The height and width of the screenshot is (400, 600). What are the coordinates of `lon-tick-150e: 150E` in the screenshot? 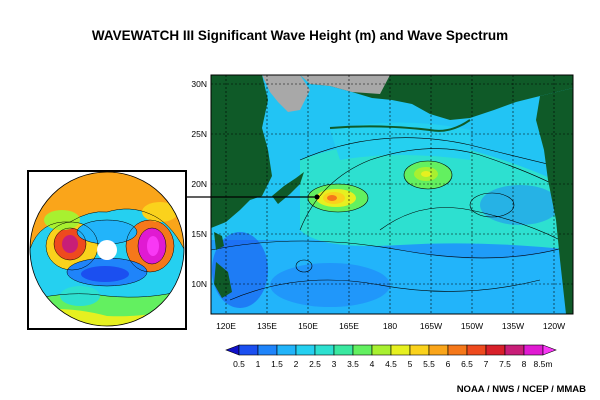 It's located at (308, 326).